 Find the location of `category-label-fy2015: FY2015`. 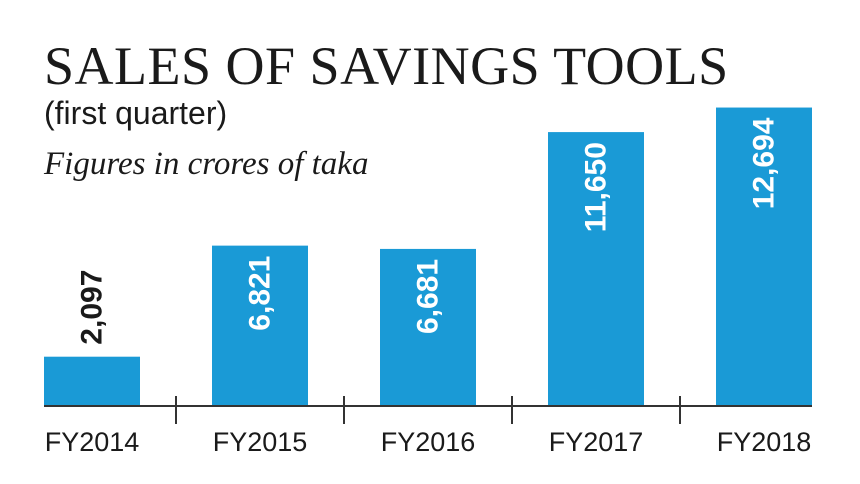

category-label-fy2015: FY2015 is located at coordinates (260, 442).